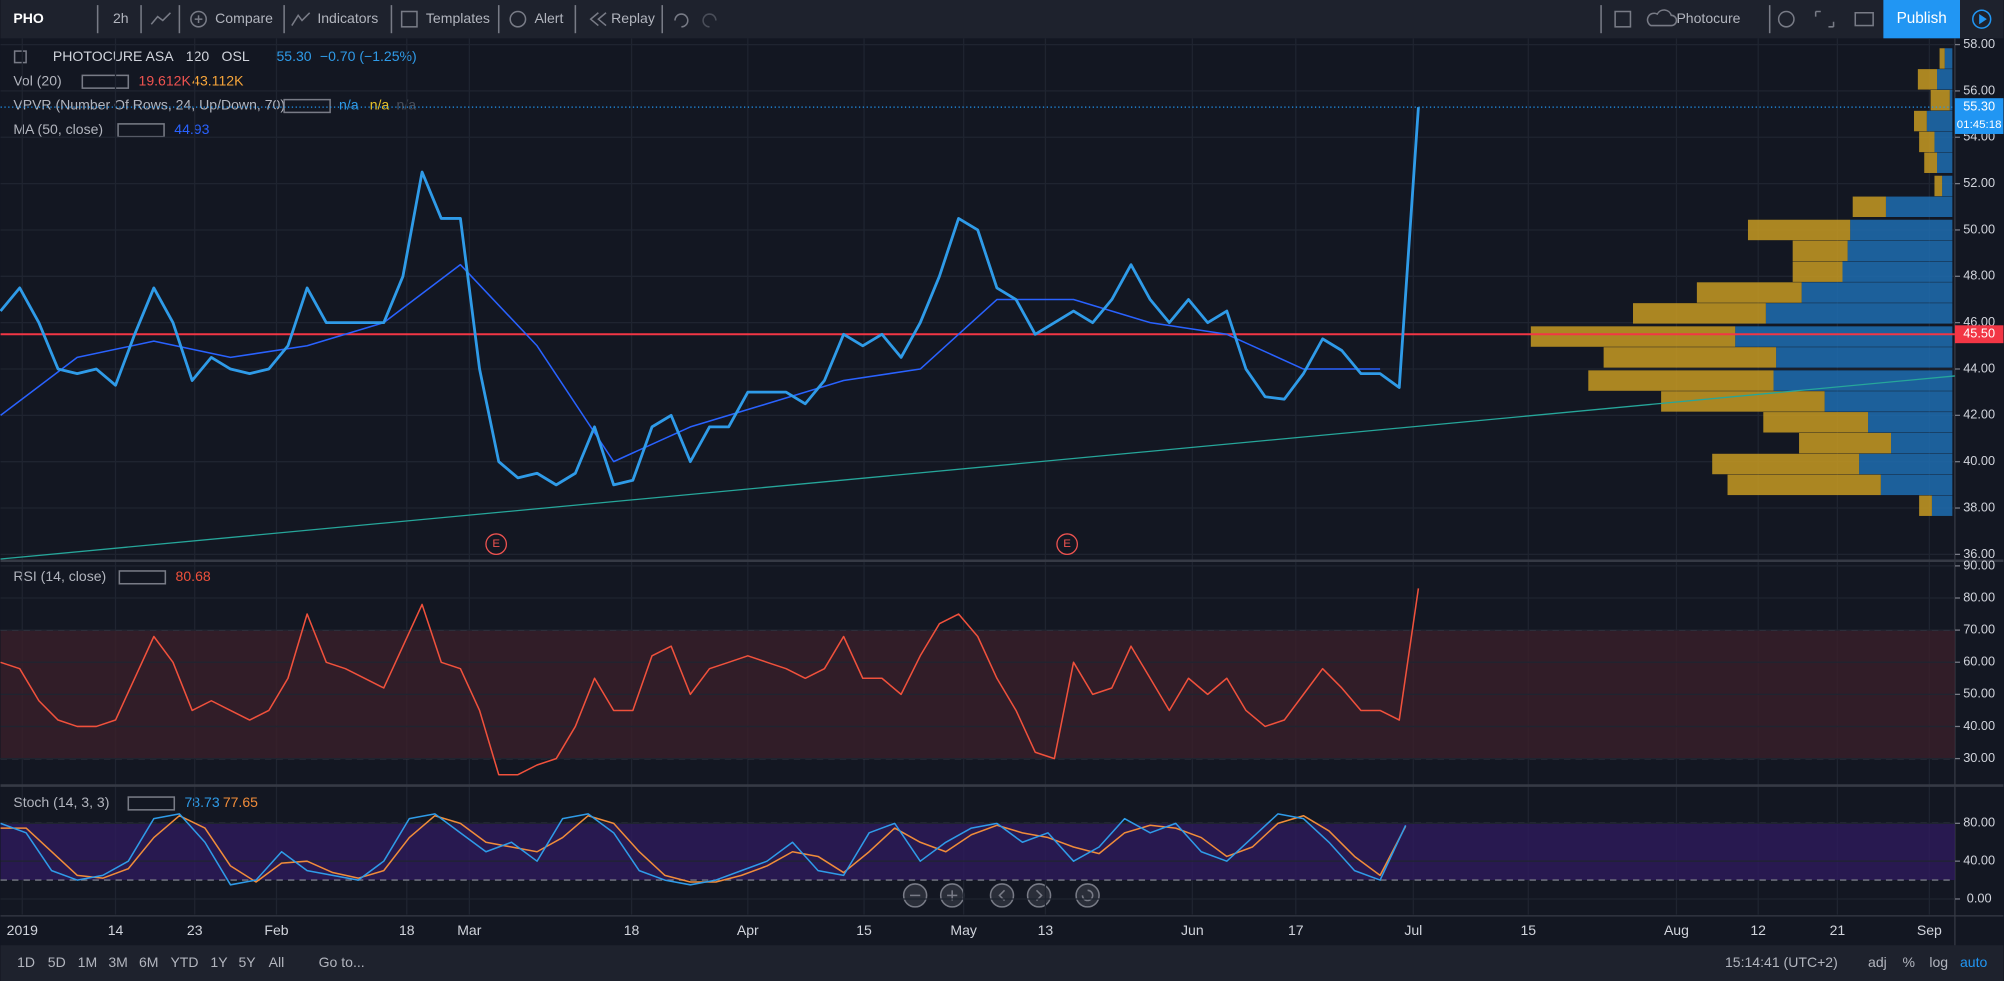  Describe the element at coordinates (218, 80) in the screenshot. I see `vol-ma: 43.112K` at that location.